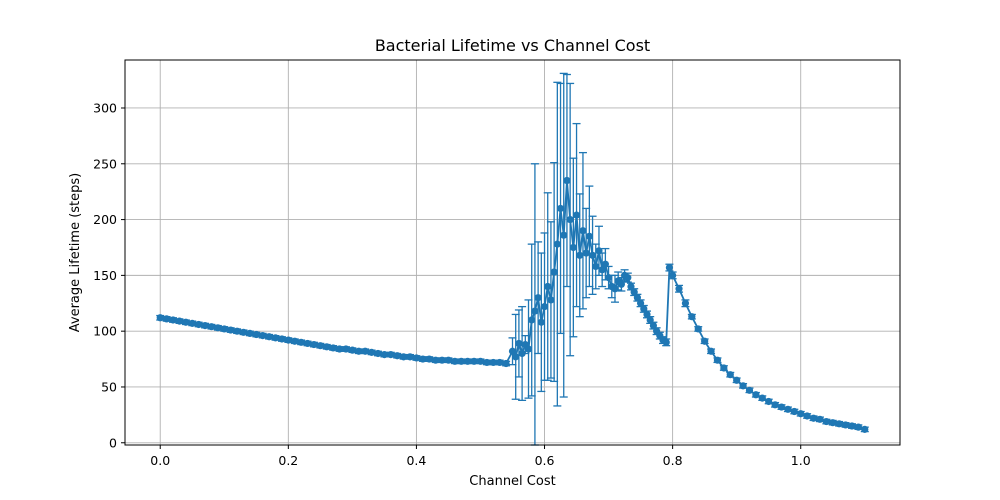 This screenshot has width=1000, height=500. I want to click on y-axis-label: Average Lifetime (steps), so click(75, 253).